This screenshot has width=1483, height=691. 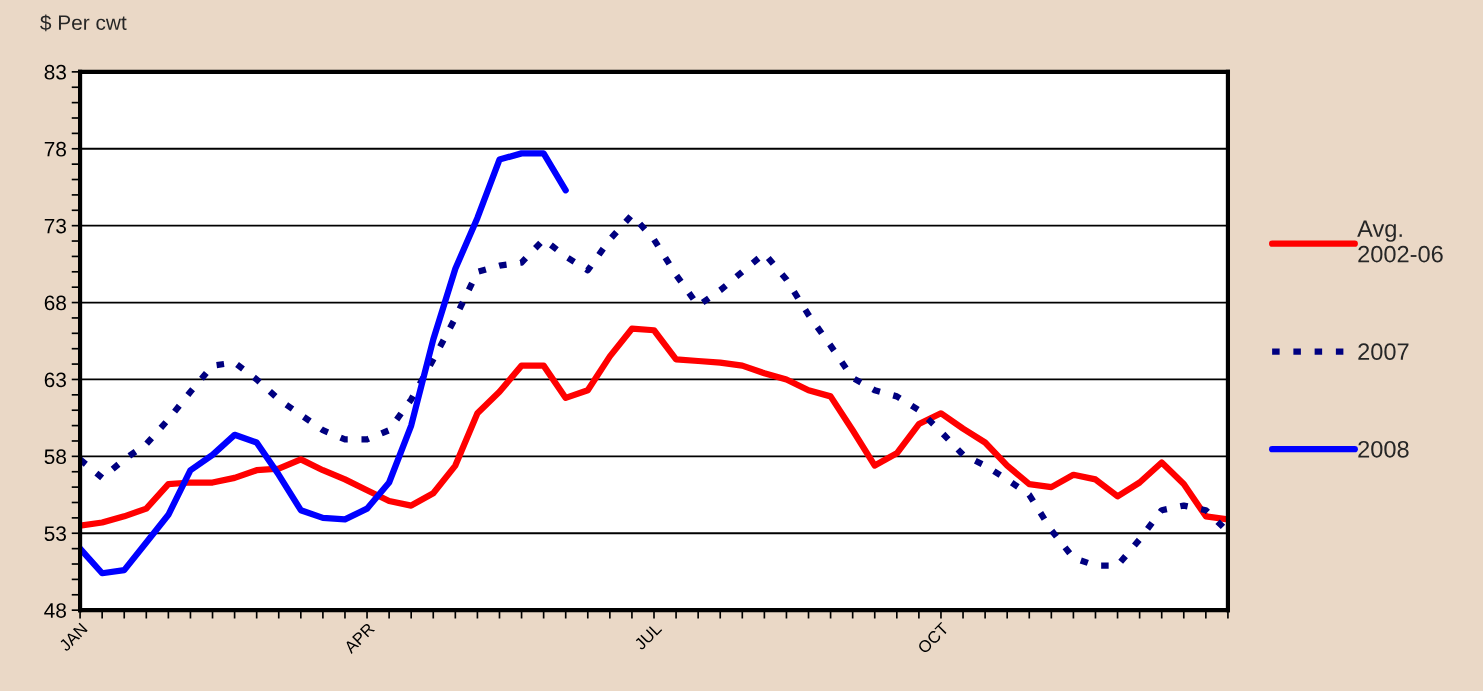 What do you see at coordinates (55, 72) in the screenshot?
I see `y-tick-label: 83` at bounding box center [55, 72].